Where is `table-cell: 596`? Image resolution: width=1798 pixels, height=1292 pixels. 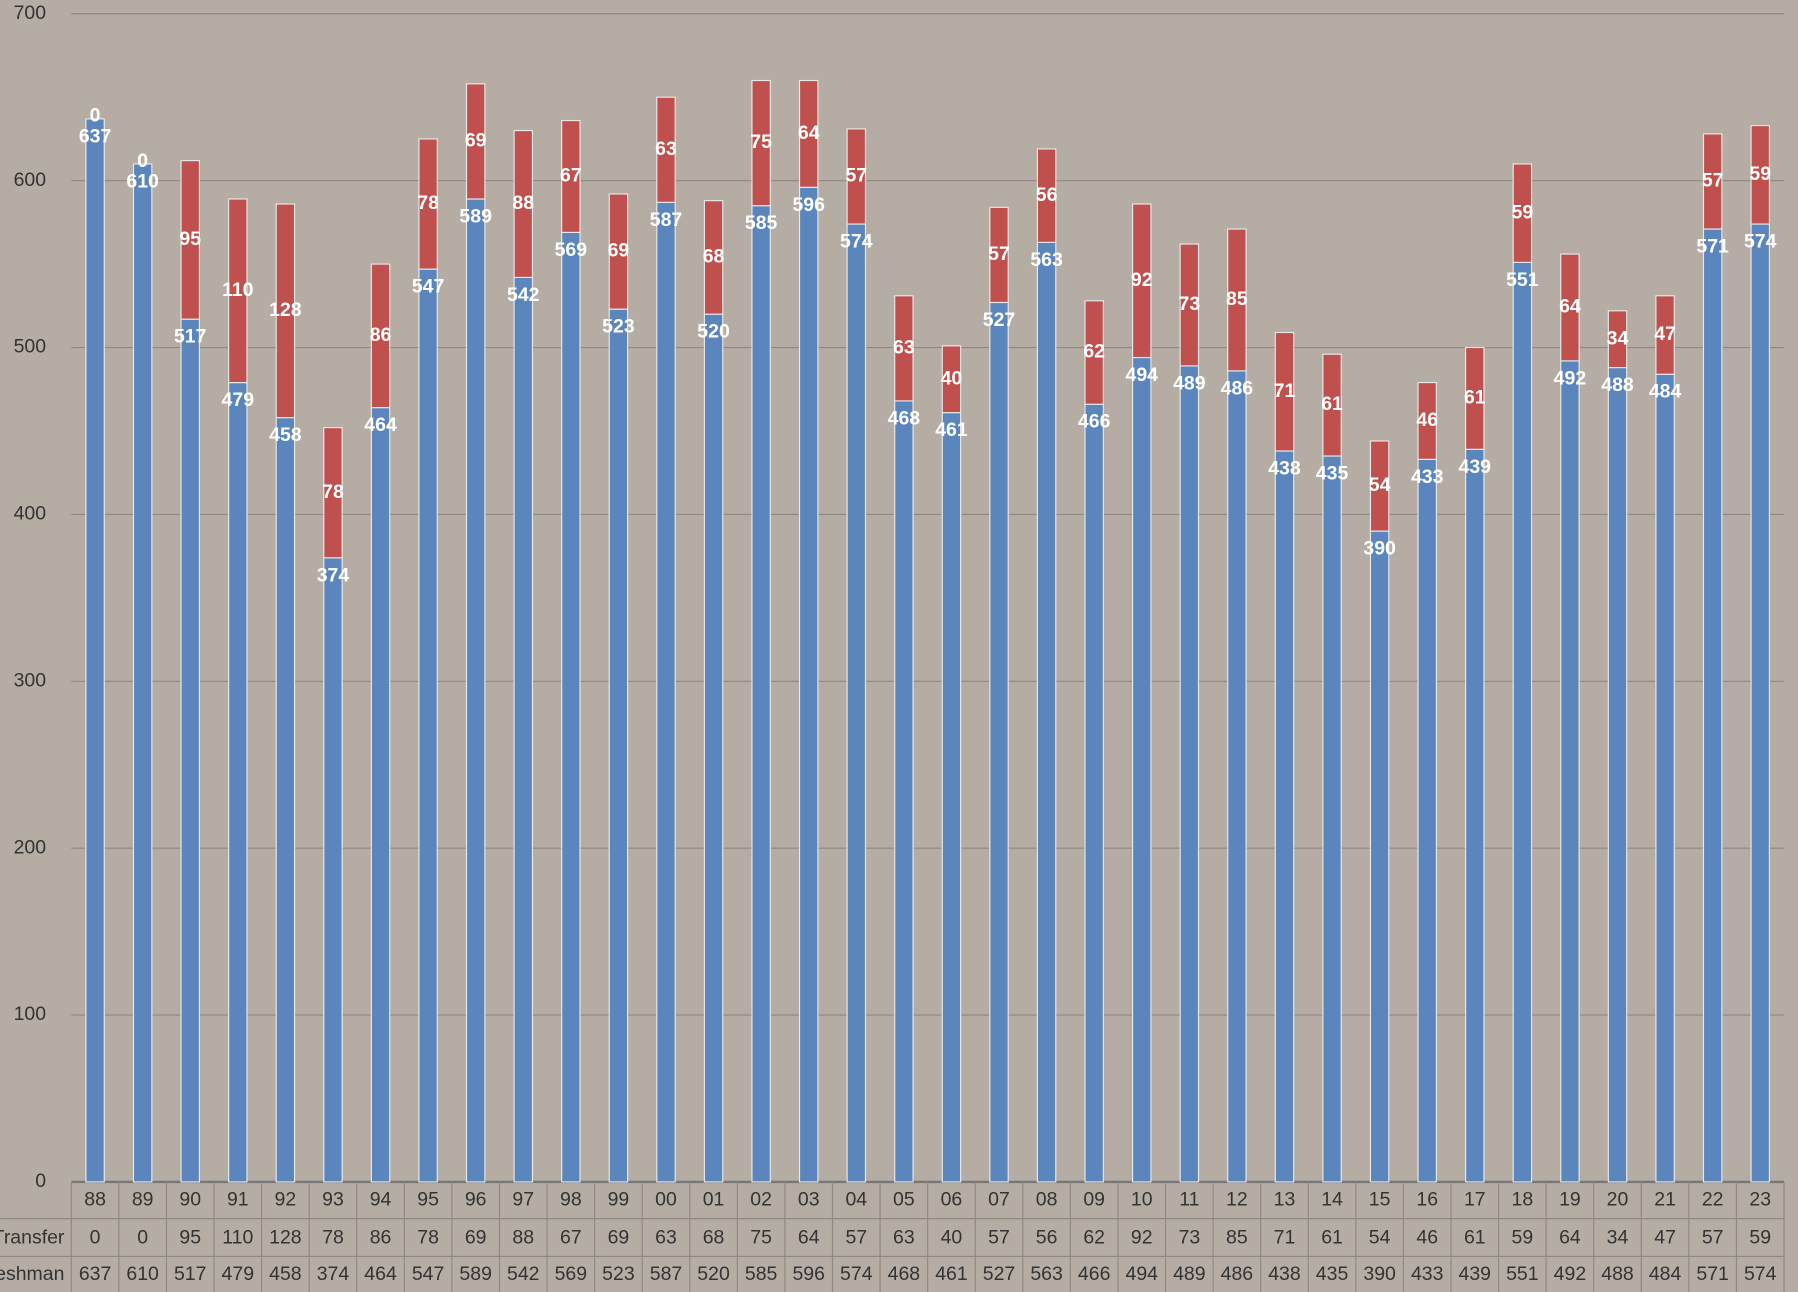
table-cell: 596 is located at coordinates (808, 1274).